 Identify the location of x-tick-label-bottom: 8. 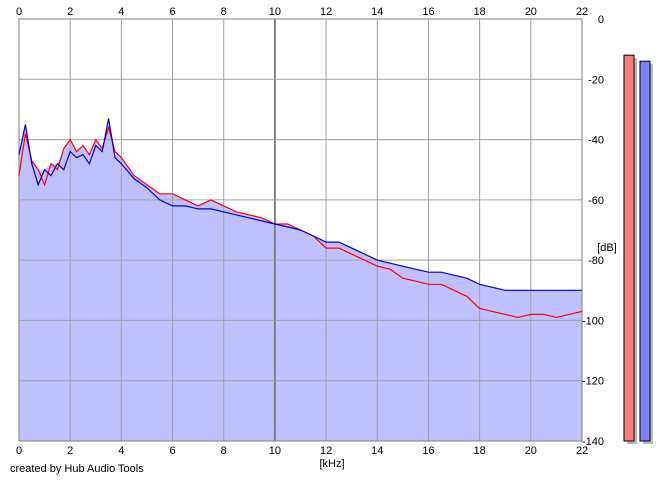
(224, 451).